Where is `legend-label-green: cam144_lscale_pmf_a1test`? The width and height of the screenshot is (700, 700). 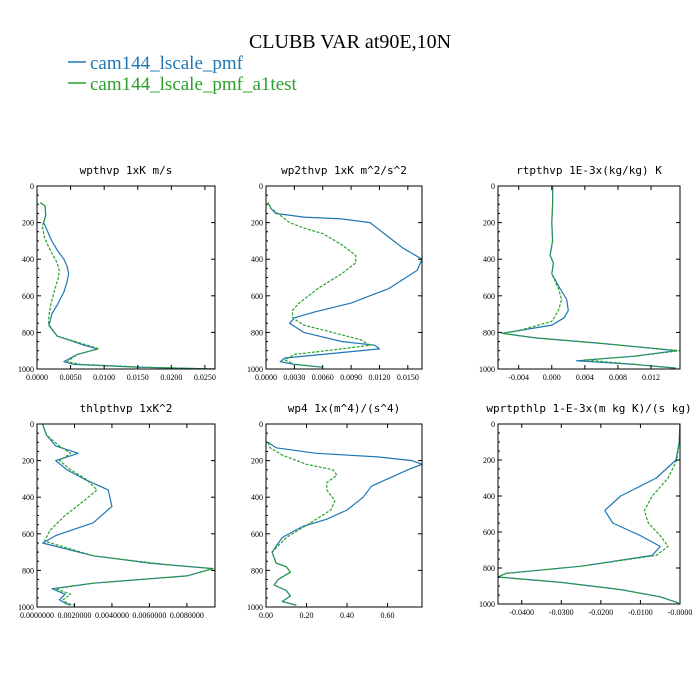
legend-label-green: cam144_lscale_pmf_a1test is located at coordinates (194, 84).